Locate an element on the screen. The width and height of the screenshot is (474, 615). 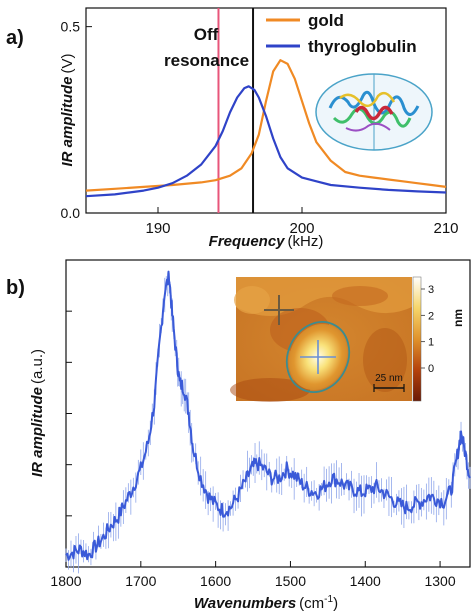
panel-a-ylabel: IR amplitude is located at coordinates (67, 121).